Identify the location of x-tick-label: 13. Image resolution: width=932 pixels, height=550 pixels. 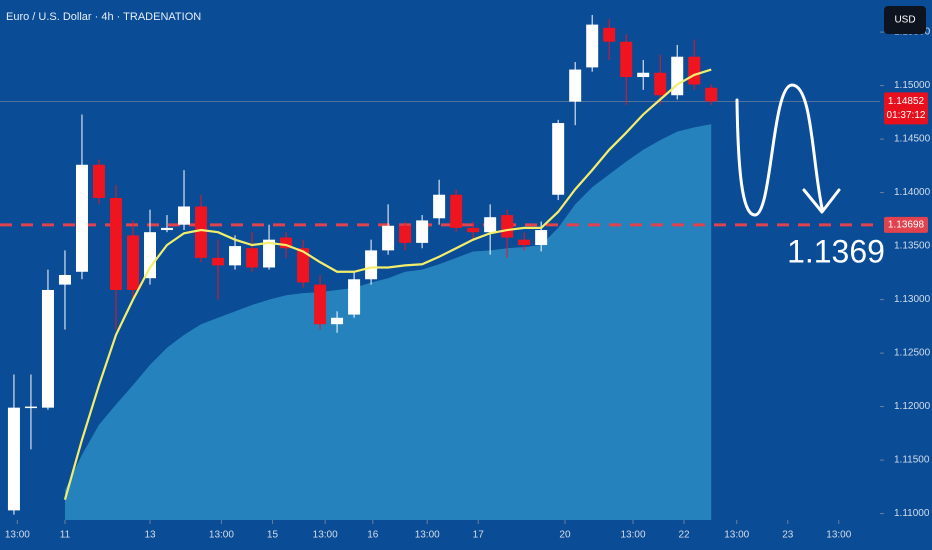
(150, 535).